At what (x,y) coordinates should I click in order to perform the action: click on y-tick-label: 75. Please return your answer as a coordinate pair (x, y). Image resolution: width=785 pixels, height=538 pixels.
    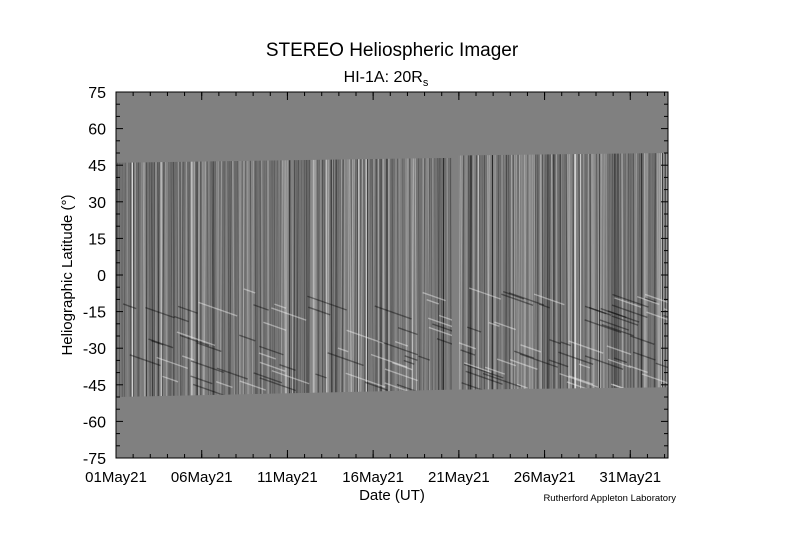
    Looking at the image, I should click on (97, 93).